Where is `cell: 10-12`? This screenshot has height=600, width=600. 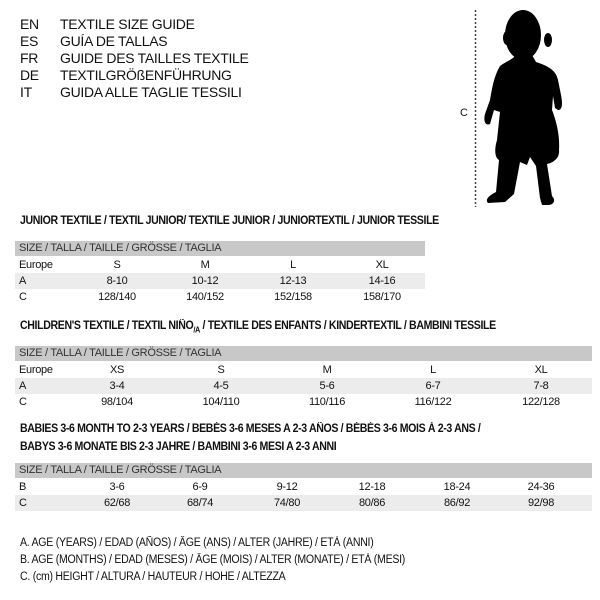
cell: 10-12 is located at coordinates (205, 281).